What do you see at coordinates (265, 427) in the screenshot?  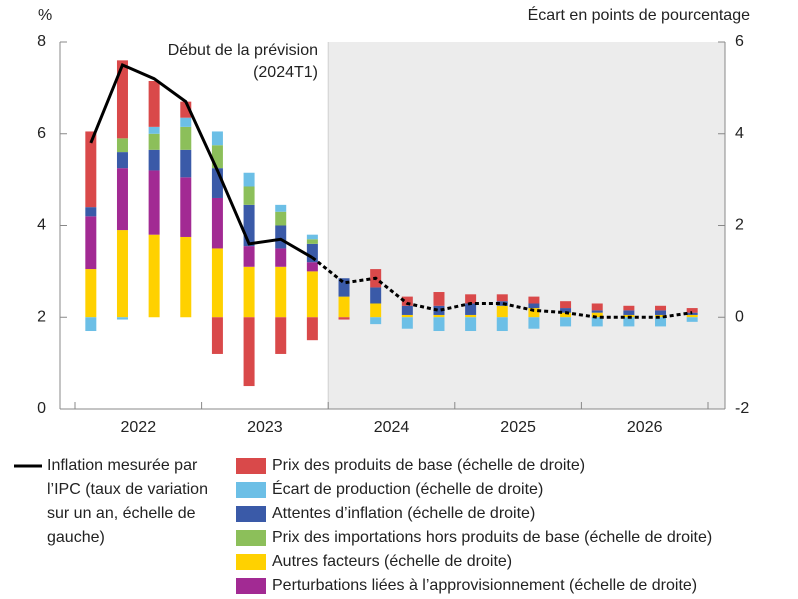 I see `x-group-label: 2023` at bounding box center [265, 427].